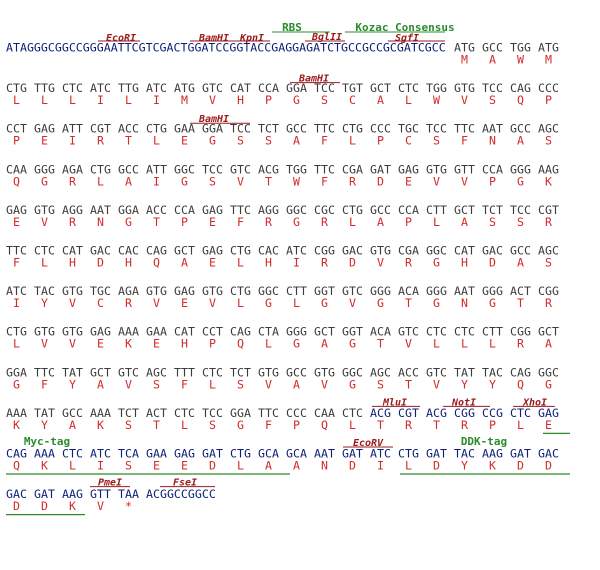 The height and width of the screenshot is (570, 600). Describe the element at coordinates (184, 100) in the screenshot. I see `amino-acid: M` at that location.